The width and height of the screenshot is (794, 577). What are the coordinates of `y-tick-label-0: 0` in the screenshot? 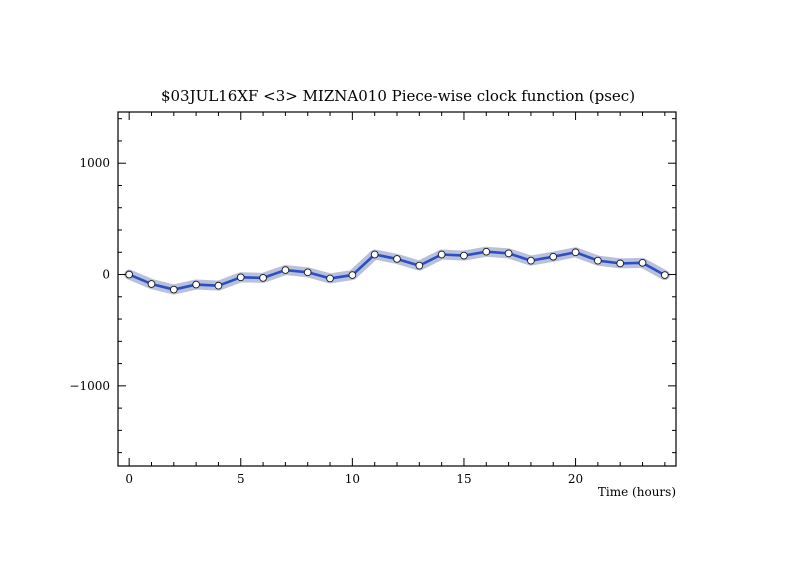 It's located at (106, 275).